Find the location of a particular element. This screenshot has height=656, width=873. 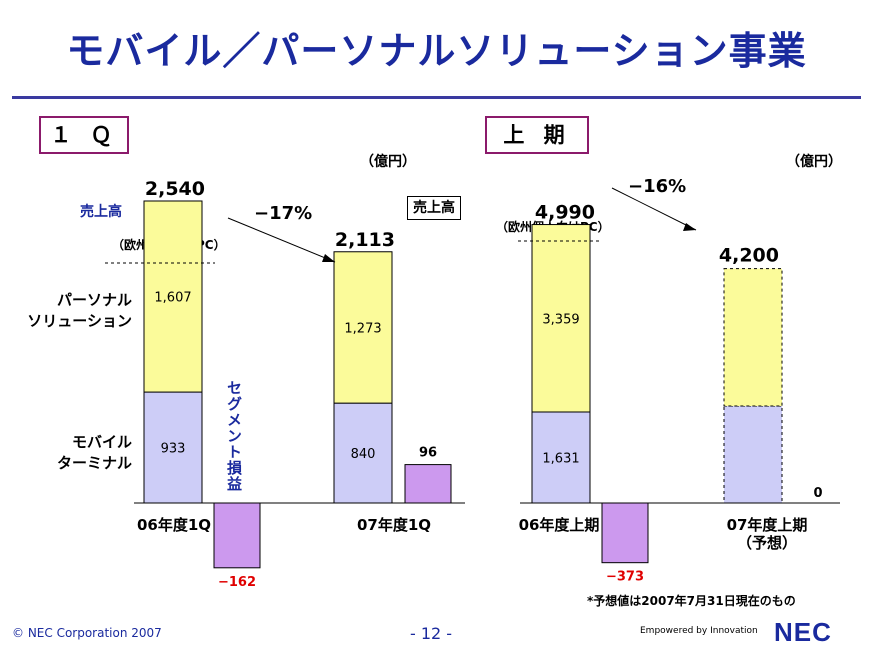

data-label-mobile-1q-1: 840 is located at coordinates (363, 454).